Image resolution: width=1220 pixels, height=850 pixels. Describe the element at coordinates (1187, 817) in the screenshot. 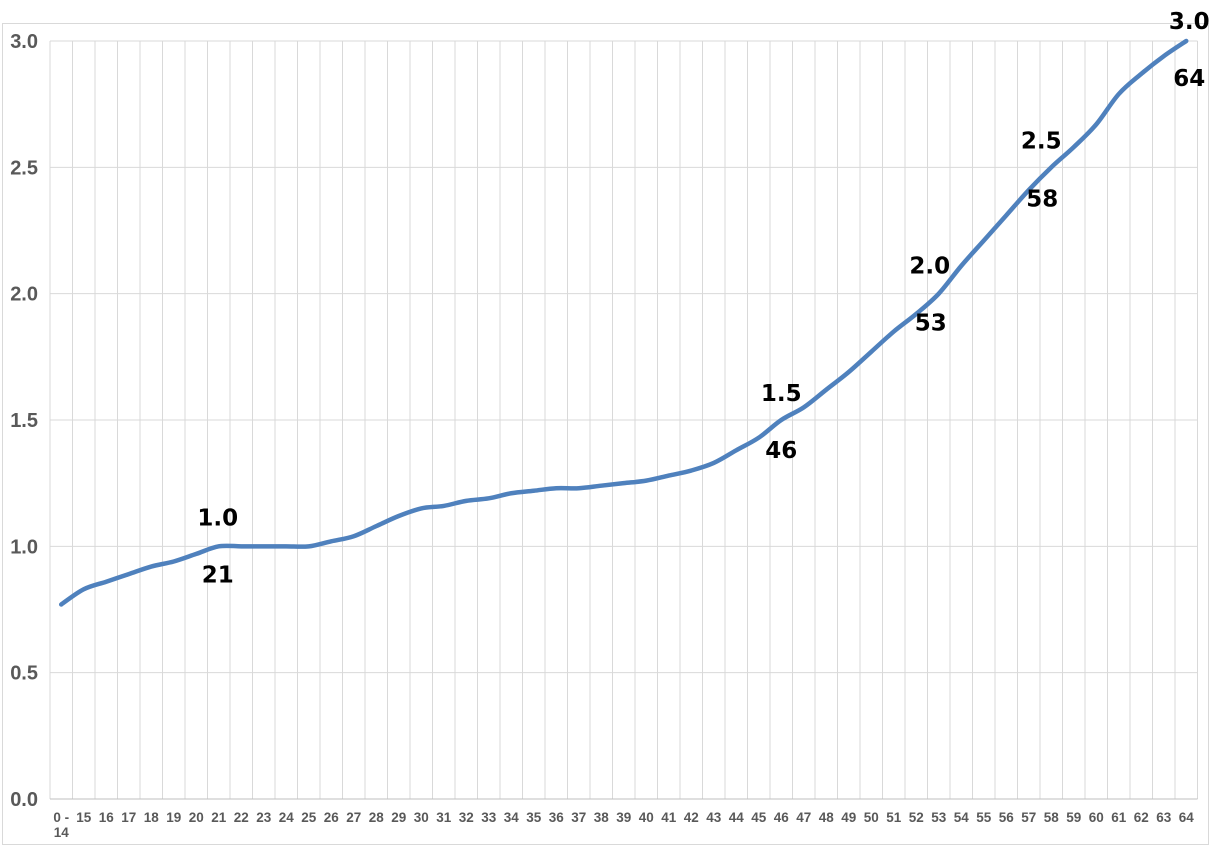

I see `x-tick-label: 64` at that location.